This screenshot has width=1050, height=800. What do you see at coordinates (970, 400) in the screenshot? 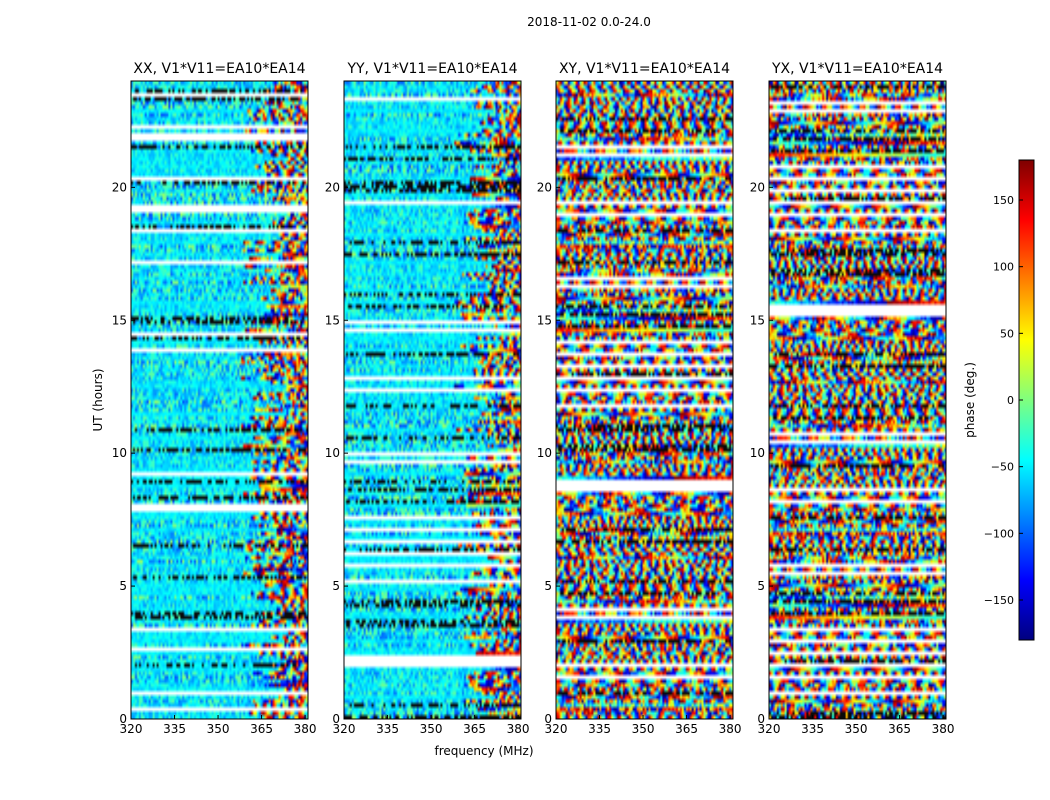
I see `colorbar-label: phase (deg.)` at bounding box center [970, 400].